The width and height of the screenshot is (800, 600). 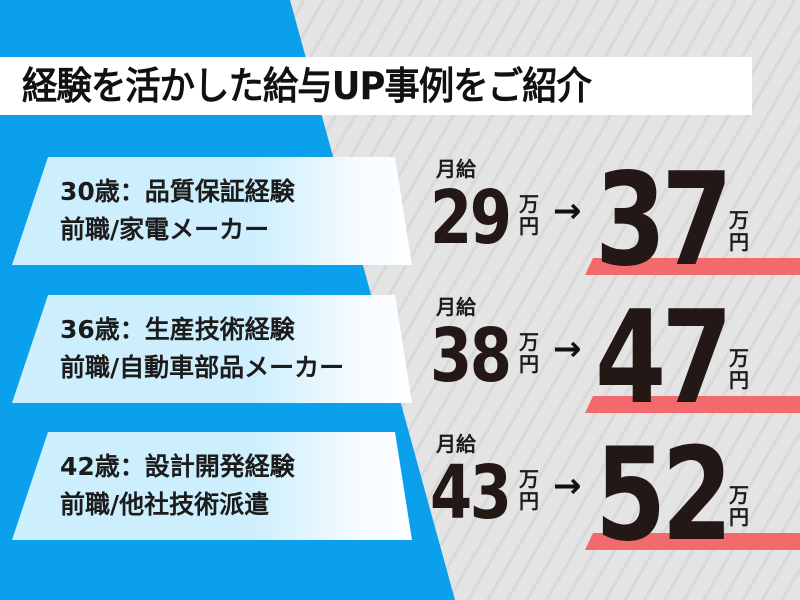 I want to click on case-previous-job: 前職/自動車部品メーカー, so click(x=202, y=367).